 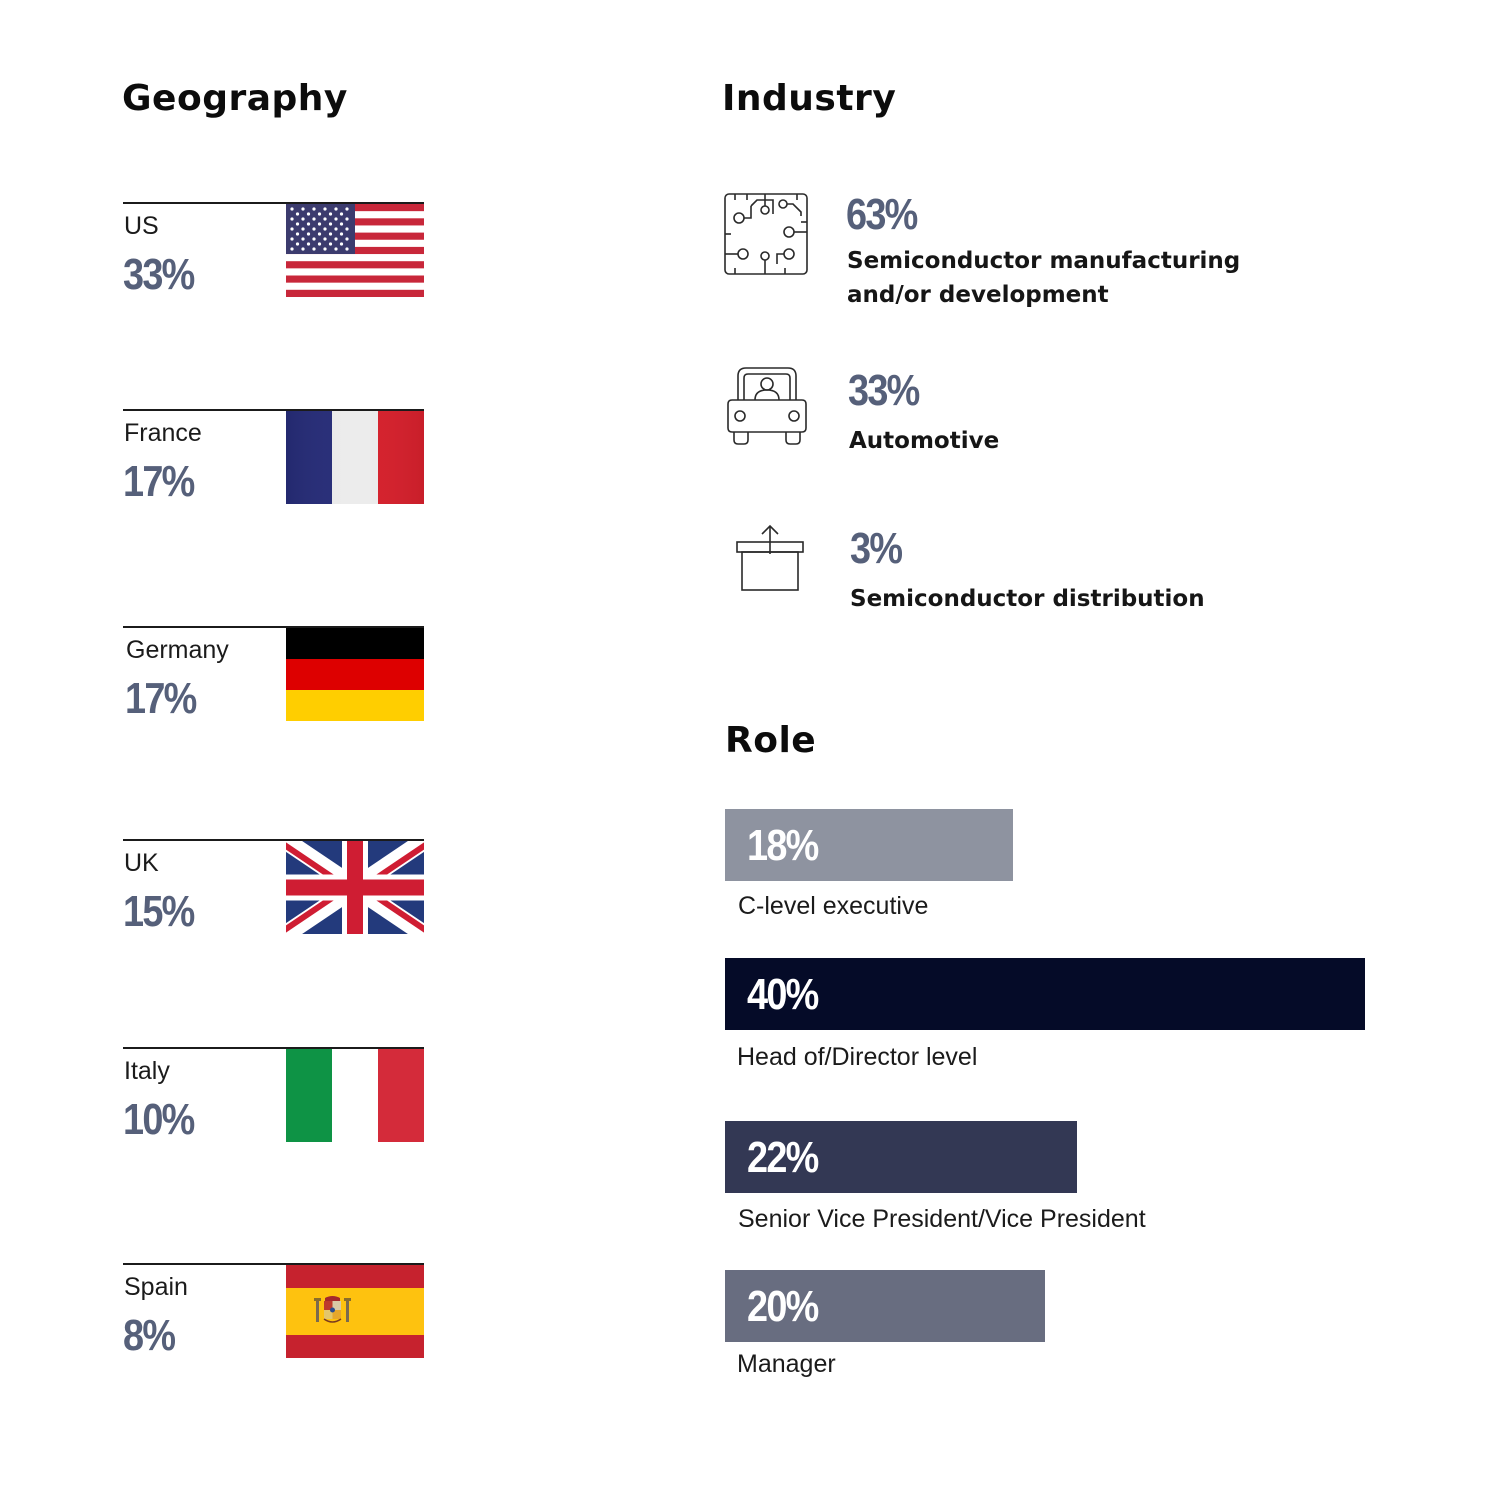 What do you see at coordinates (869, 845) in the screenshot?
I see `role-bar: 18%` at bounding box center [869, 845].